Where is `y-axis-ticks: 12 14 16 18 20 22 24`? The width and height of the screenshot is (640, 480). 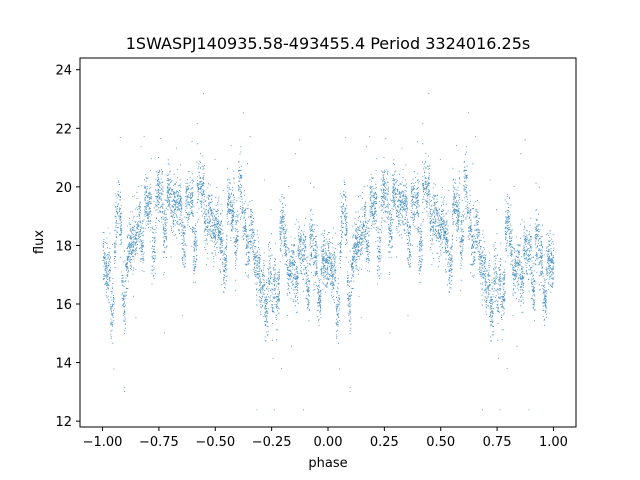 y-axis-ticks: 12 14 16 18 20 22 24 is located at coordinates (67, 247).